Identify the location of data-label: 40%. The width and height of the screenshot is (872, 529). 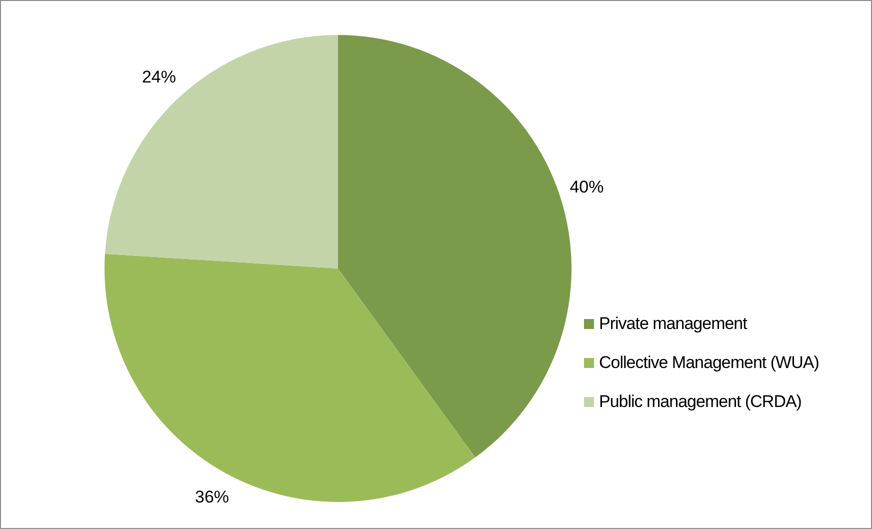
(587, 186).